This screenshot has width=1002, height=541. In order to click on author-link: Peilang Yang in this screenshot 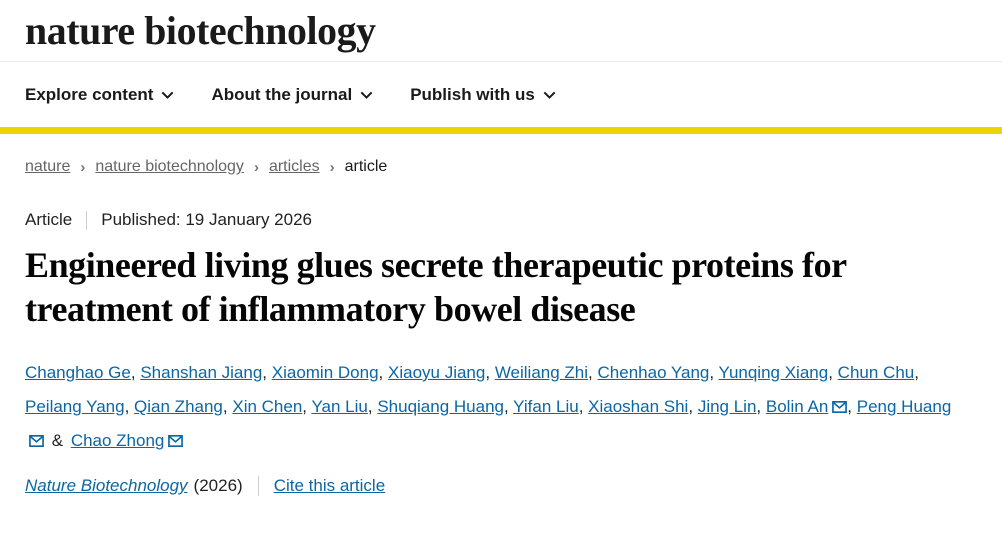, I will do `click(75, 406)`.